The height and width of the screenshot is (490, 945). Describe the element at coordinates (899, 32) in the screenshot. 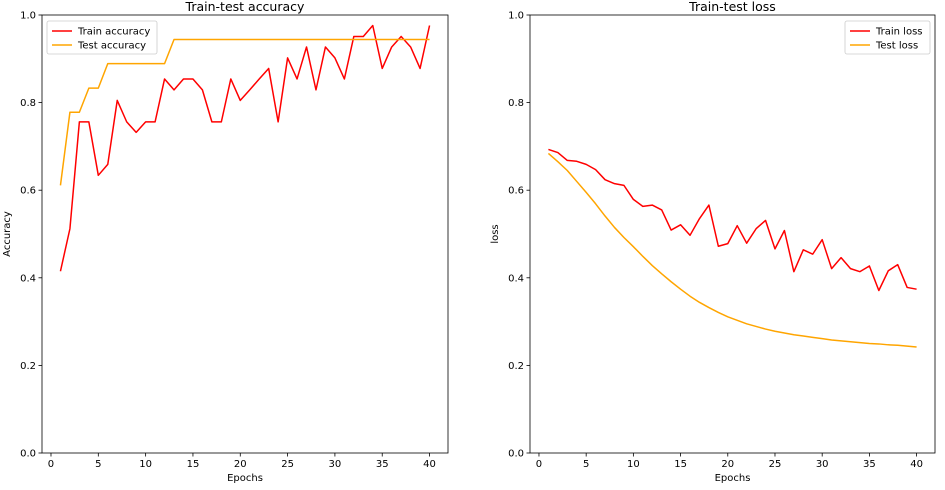

I see `legend-entry: Train loss` at that location.